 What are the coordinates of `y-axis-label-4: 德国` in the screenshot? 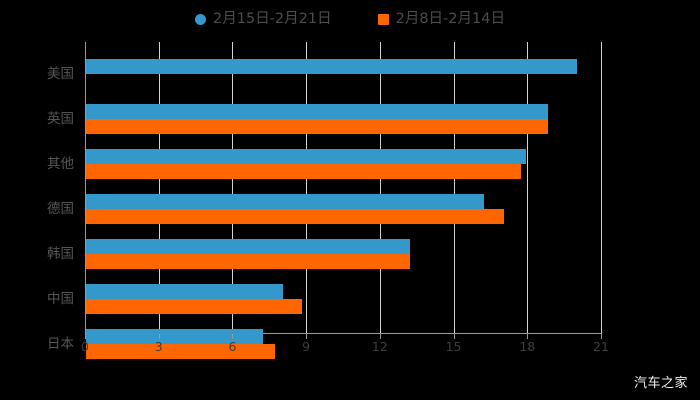 It's located at (60, 209).